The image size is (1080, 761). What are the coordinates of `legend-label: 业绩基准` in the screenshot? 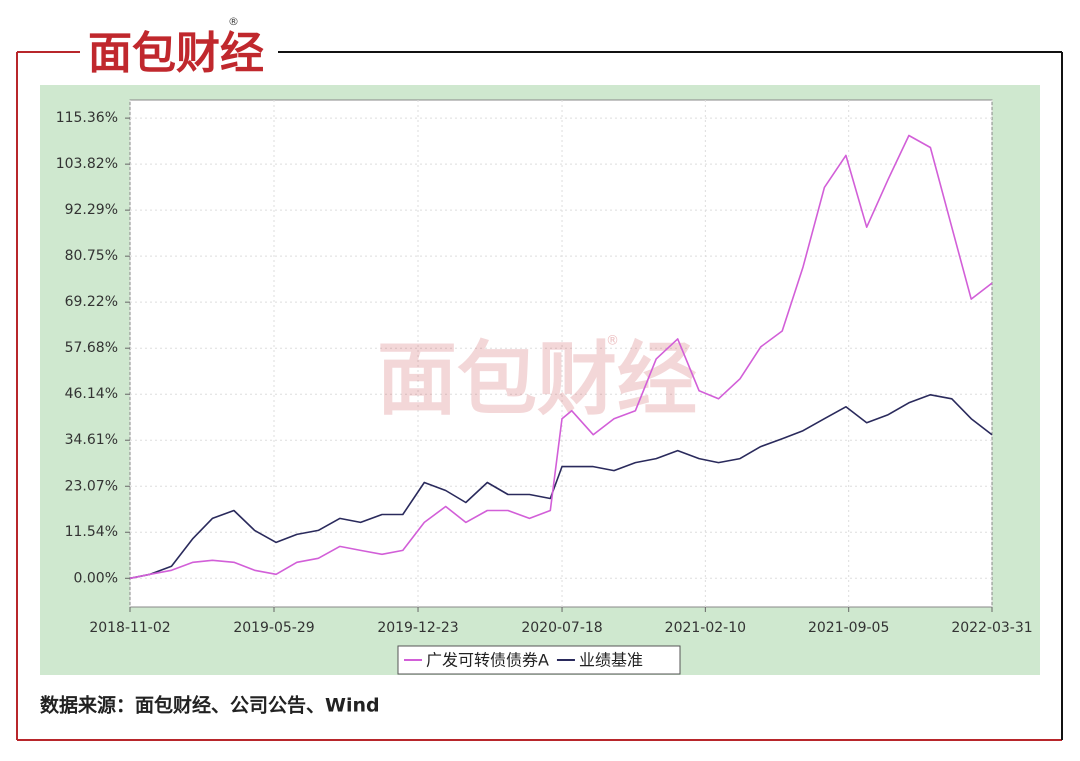 It's located at (611, 660).